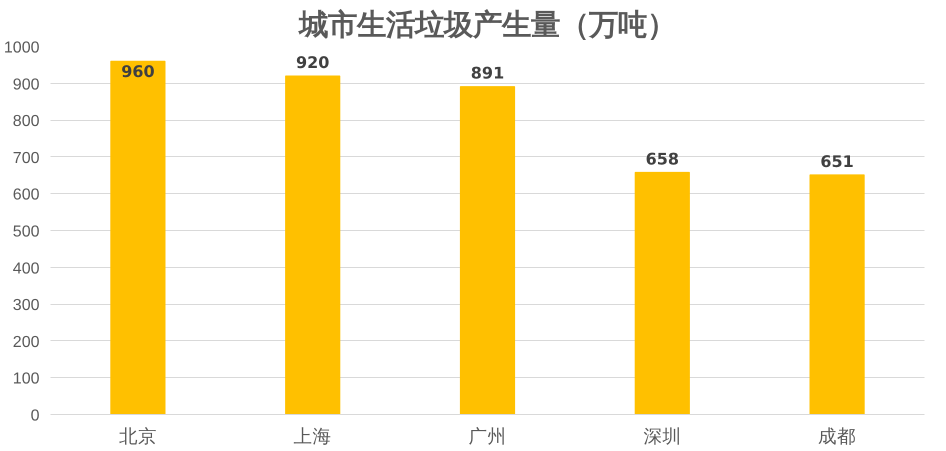 The image size is (946, 451). Describe the element at coordinates (35, 416) in the screenshot. I see `y-tick-label: 0` at that location.